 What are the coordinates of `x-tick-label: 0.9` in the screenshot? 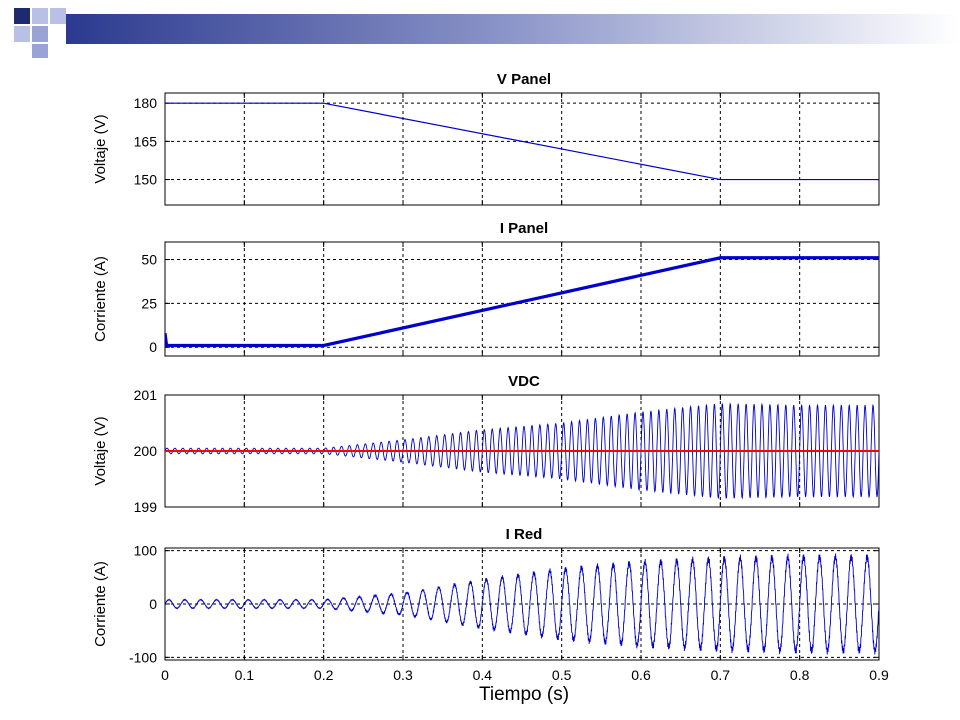 It's located at (879, 675).